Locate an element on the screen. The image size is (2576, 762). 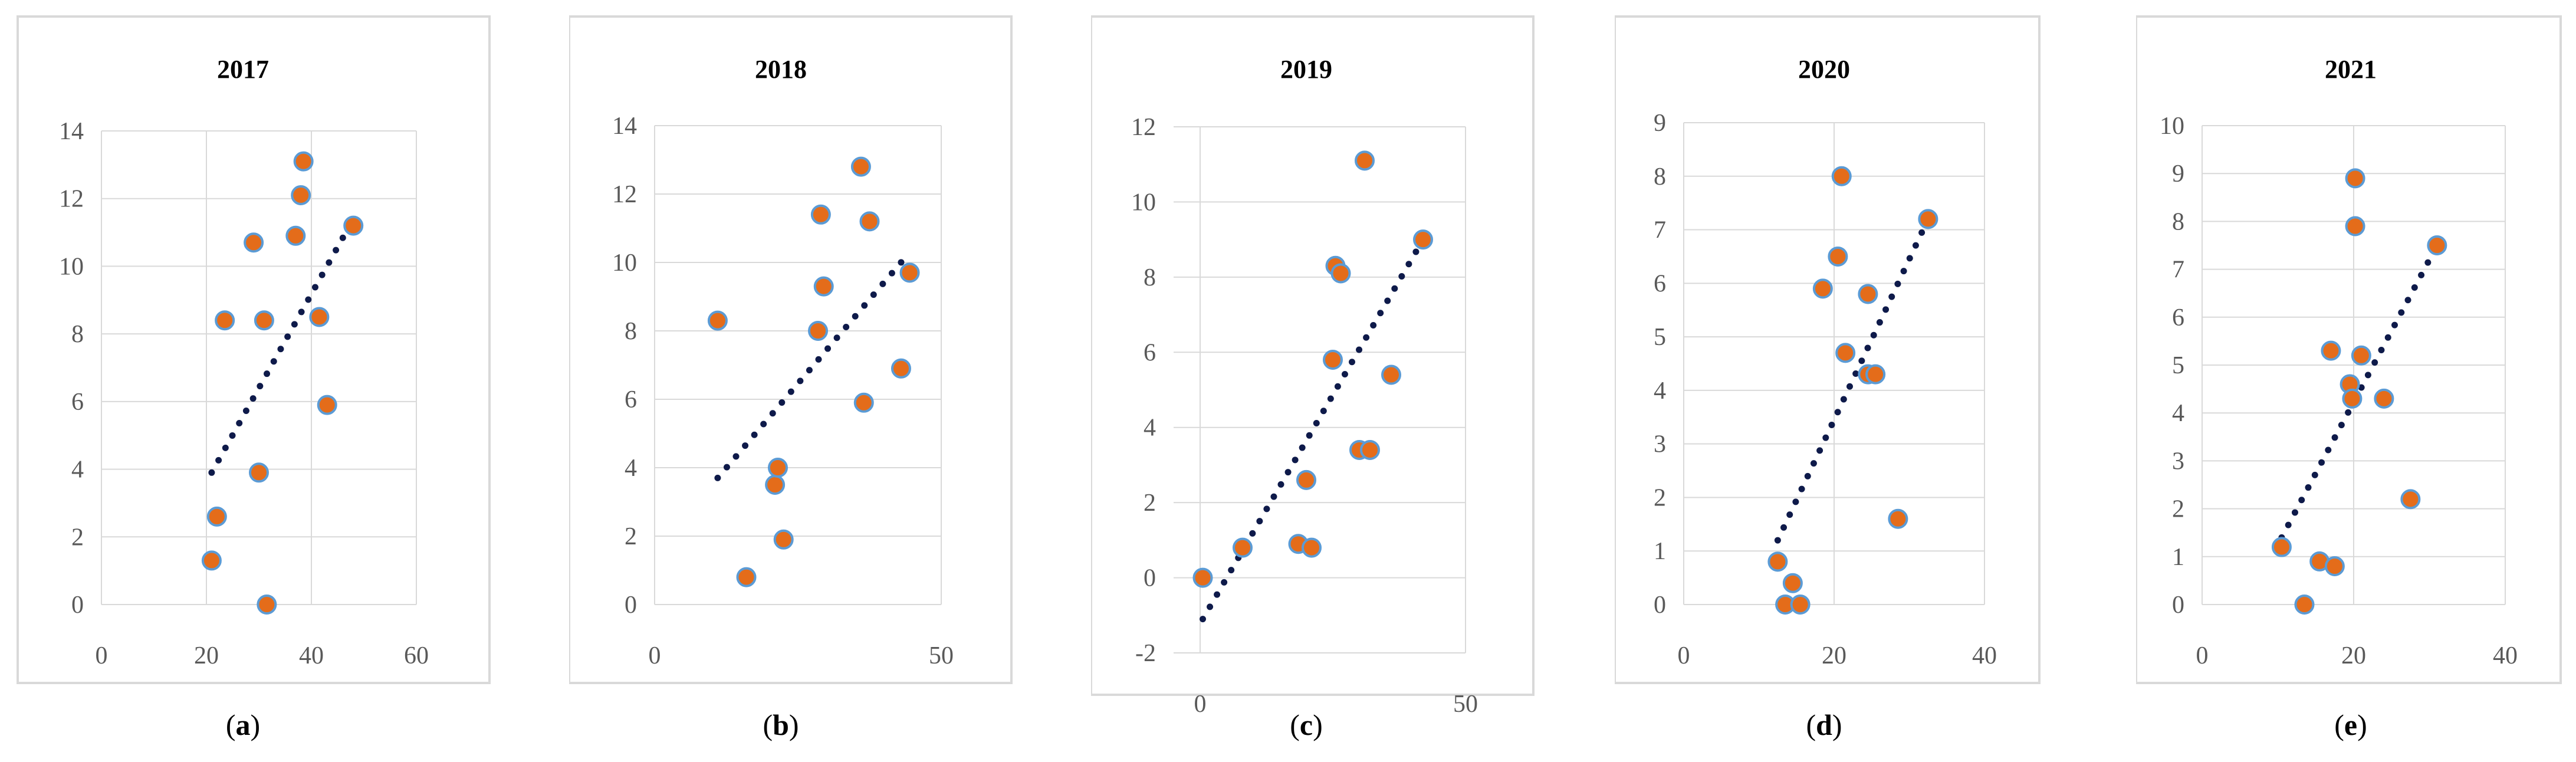
caption-letter: c is located at coordinates (1306, 724).